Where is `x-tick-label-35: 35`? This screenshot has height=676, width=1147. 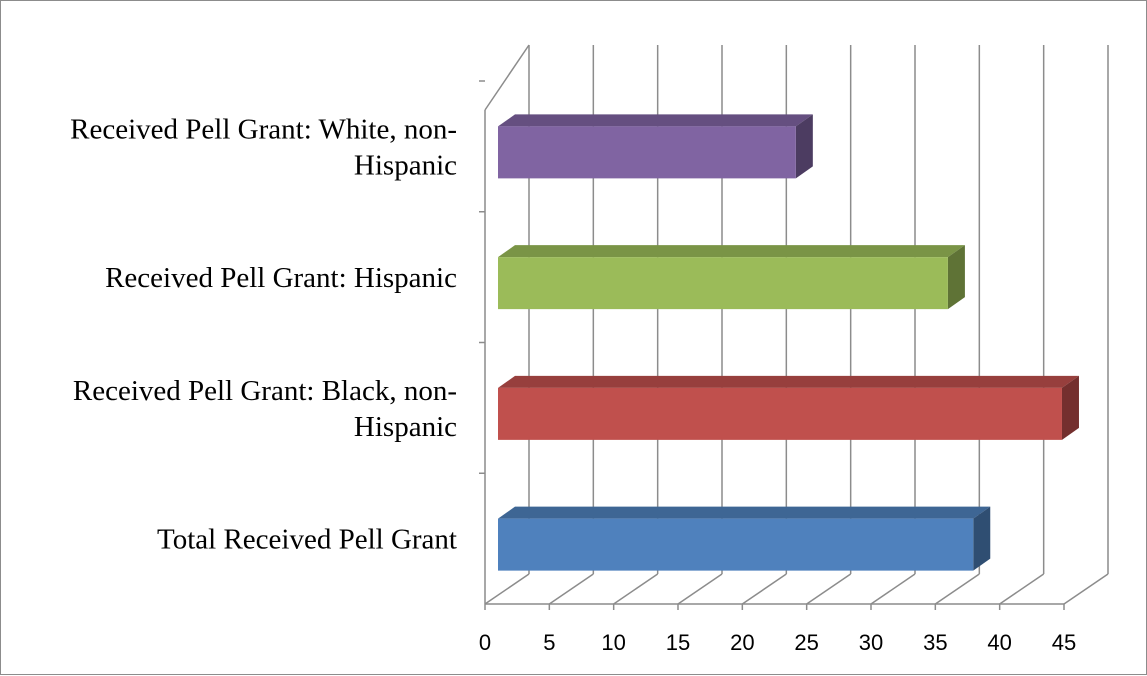 x-tick-label-35: 35 is located at coordinates (935, 642).